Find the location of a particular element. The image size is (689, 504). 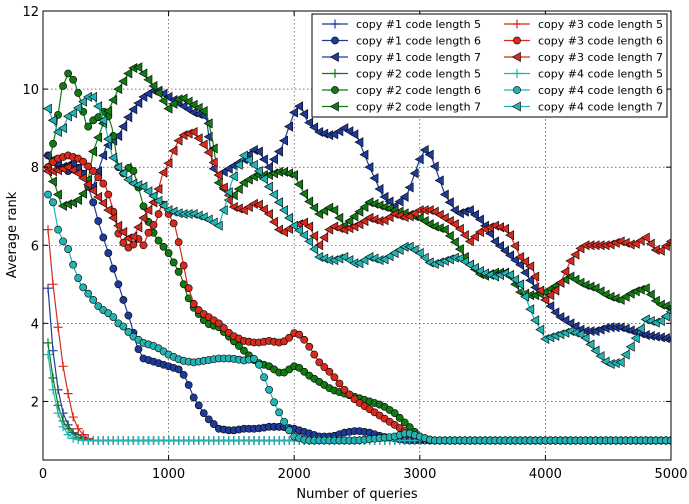

legend-label: copy #3 code length 7 is located at coordinates (600, 57).